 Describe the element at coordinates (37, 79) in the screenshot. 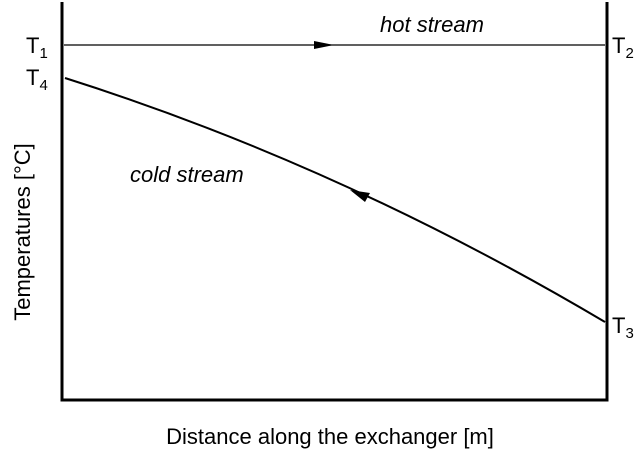

I see `t4-label: T4` at that location.